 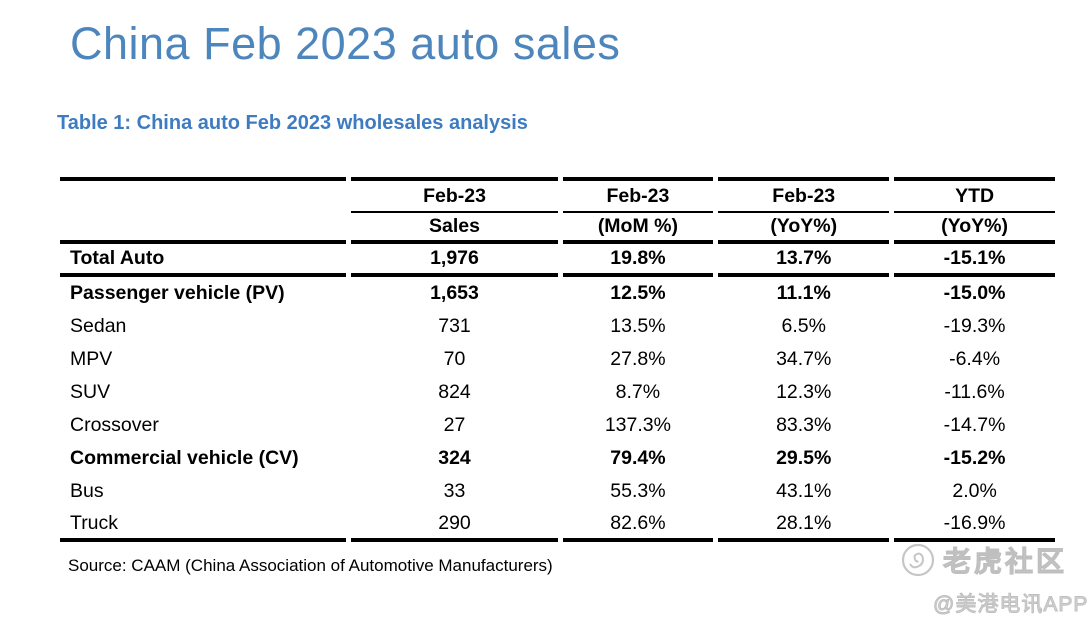 What do you see at coordinates (454, 392) in the screenshot?
I see `cell-sales: 824` at bounding box center [454, 392].